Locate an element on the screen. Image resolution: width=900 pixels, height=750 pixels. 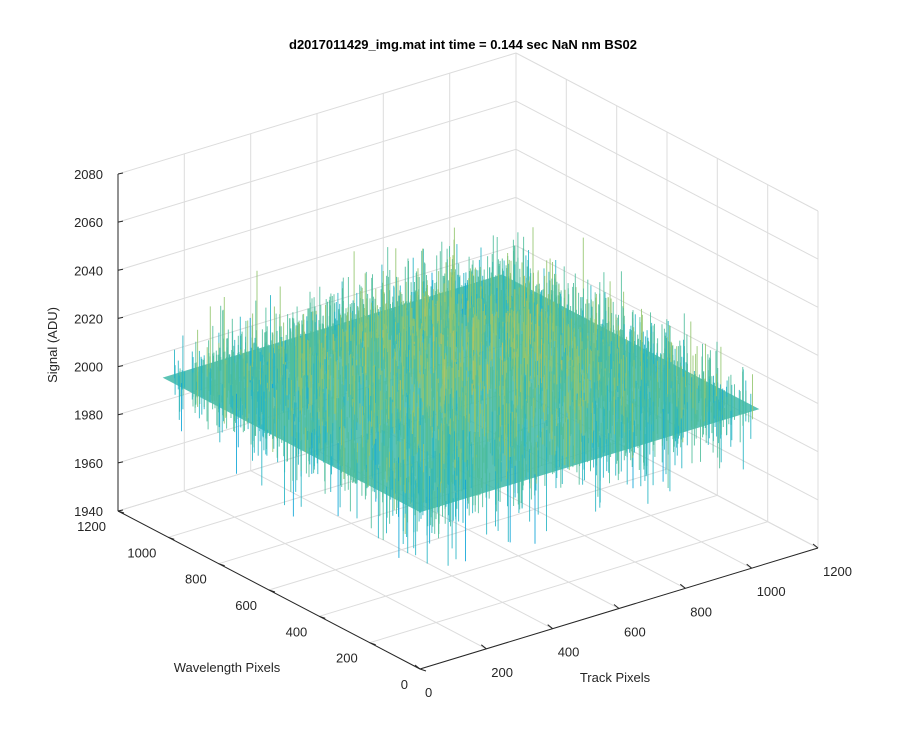
z-tick-label: 2000 is located at coordinates (88, 367).